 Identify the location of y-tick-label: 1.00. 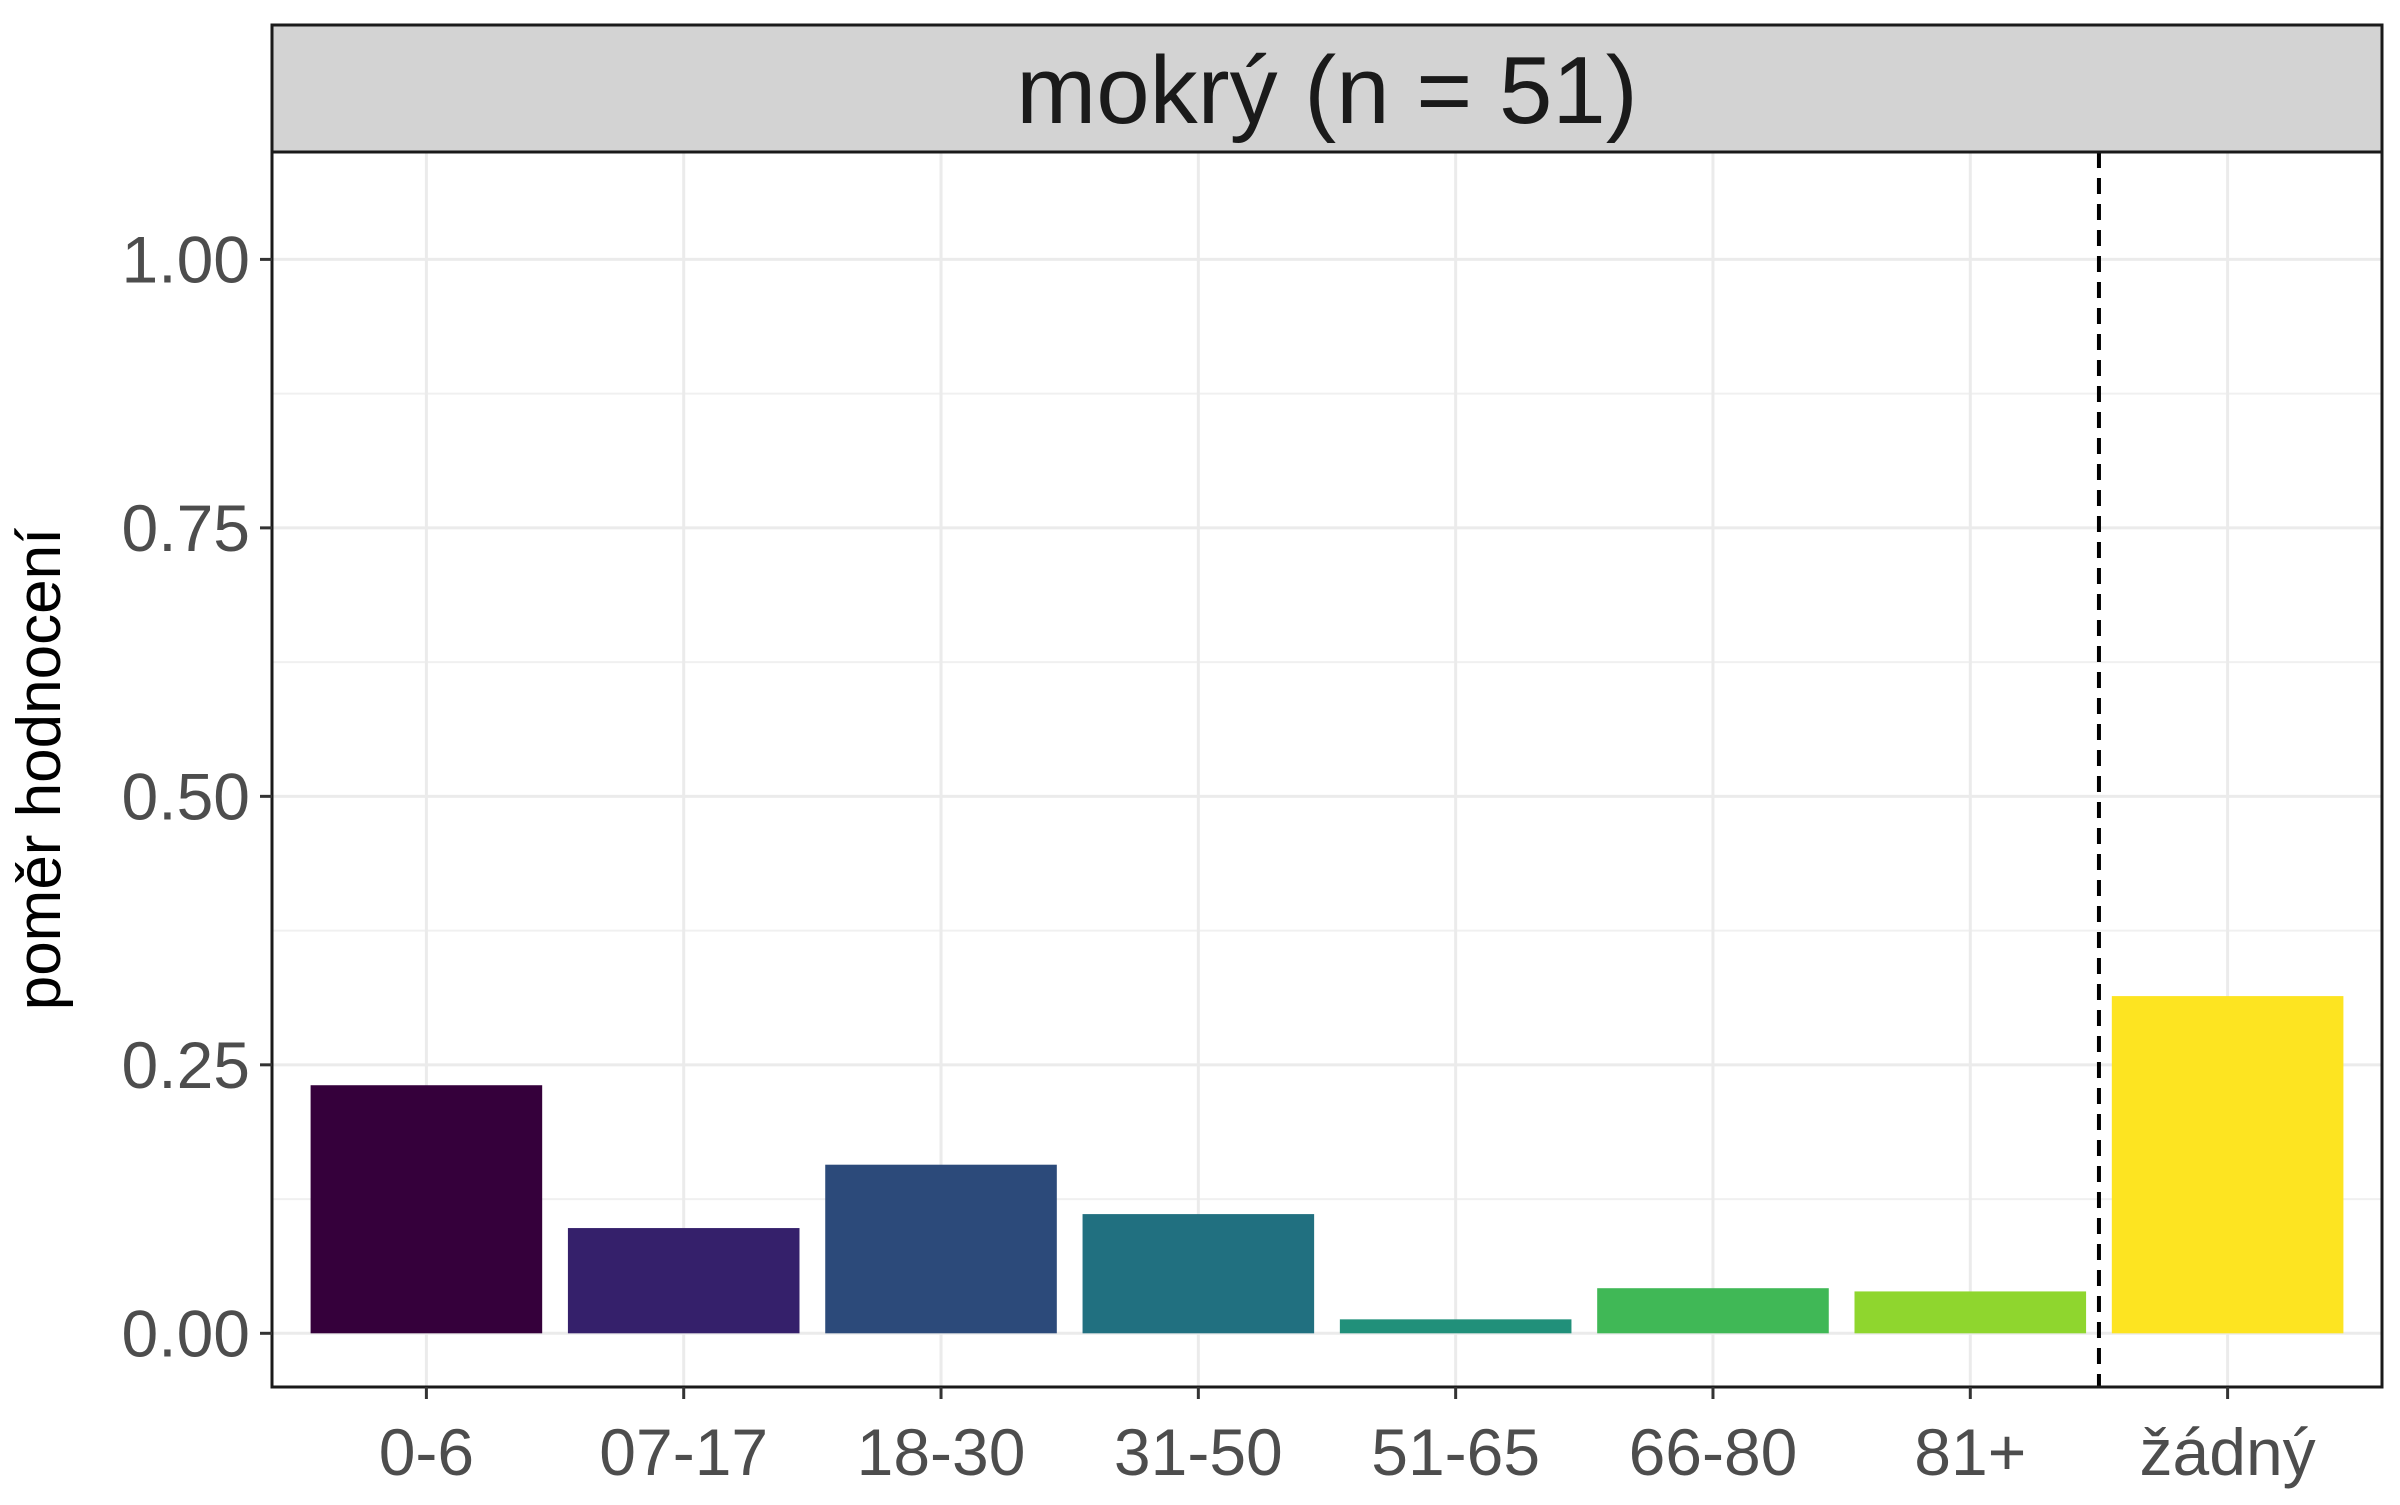
(186, 259).